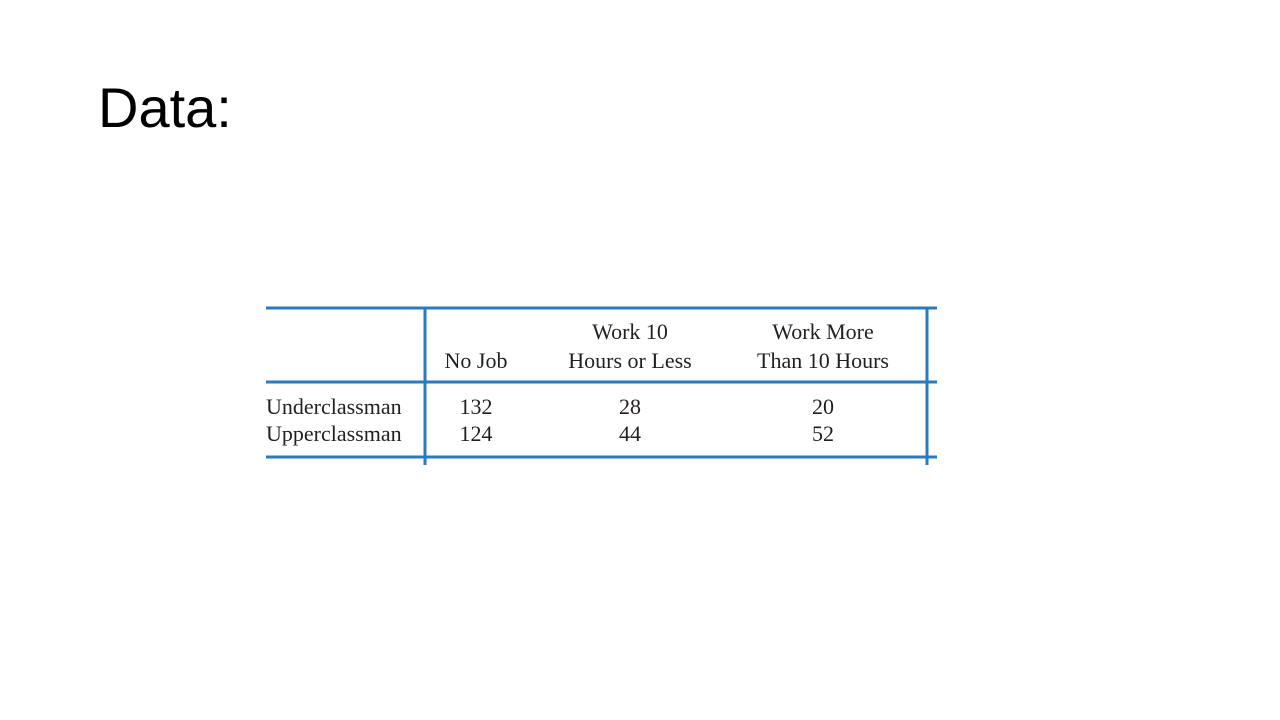 This screenshot has width=1280, height=720. I want to click on table-cell: 28, so click(630, 406).